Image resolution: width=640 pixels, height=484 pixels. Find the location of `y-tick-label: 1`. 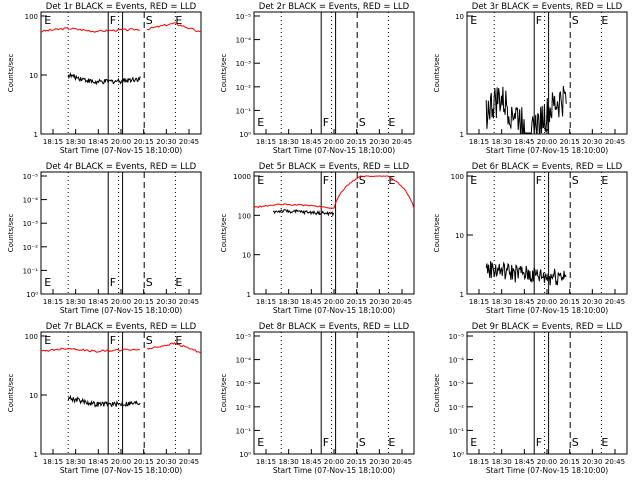

y-tick-label: 1 is located at coordinates (36, 135).